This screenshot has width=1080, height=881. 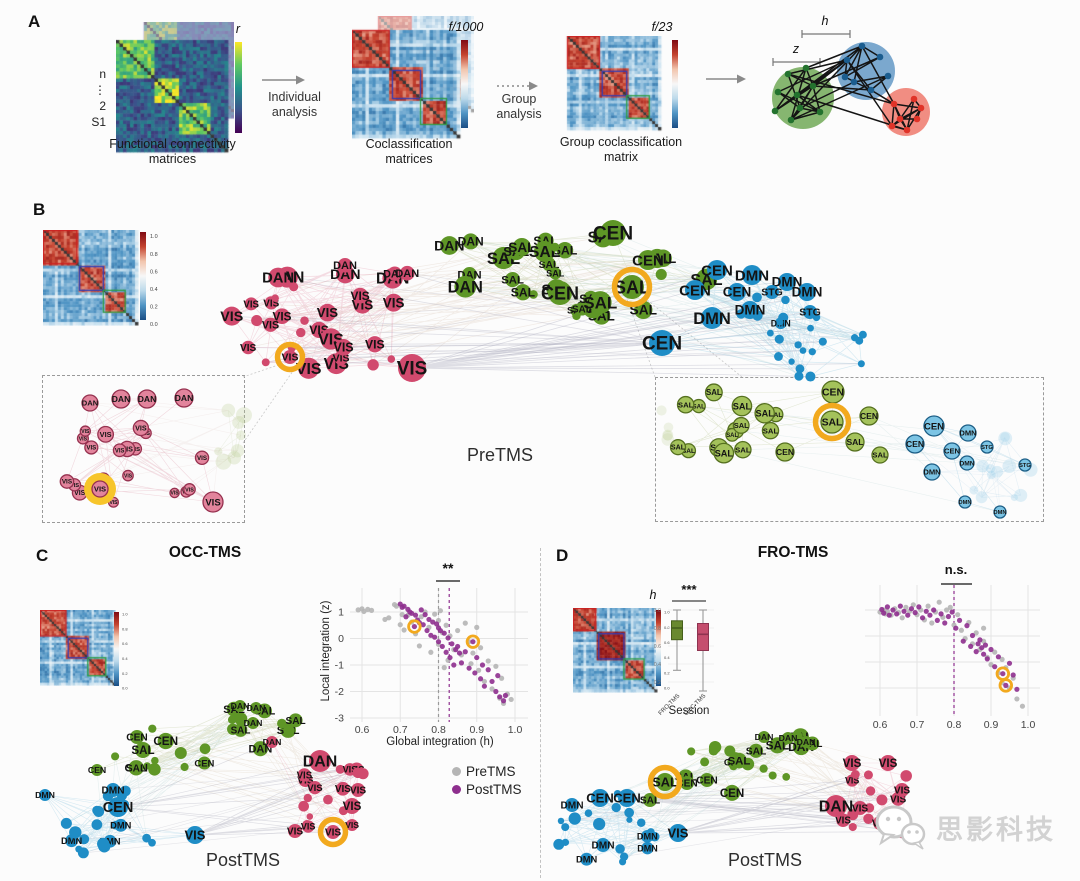 I want to click on watermark: 思影科技, so click(x=964, y=827).